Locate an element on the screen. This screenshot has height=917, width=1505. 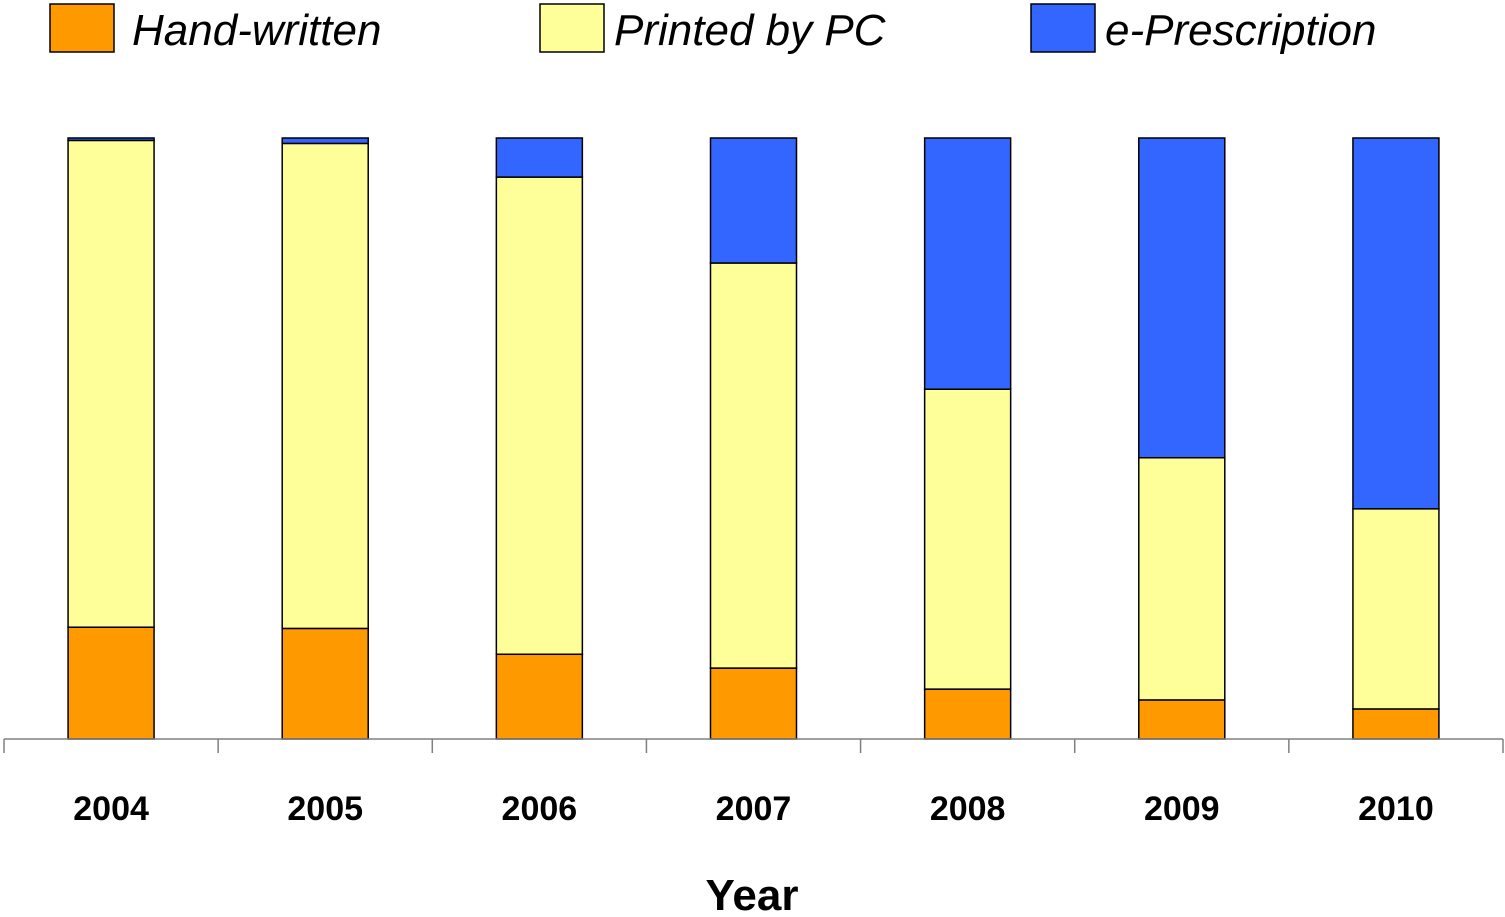
x-tick-label-2010: 2010 is located at coordinates (1396, 809).